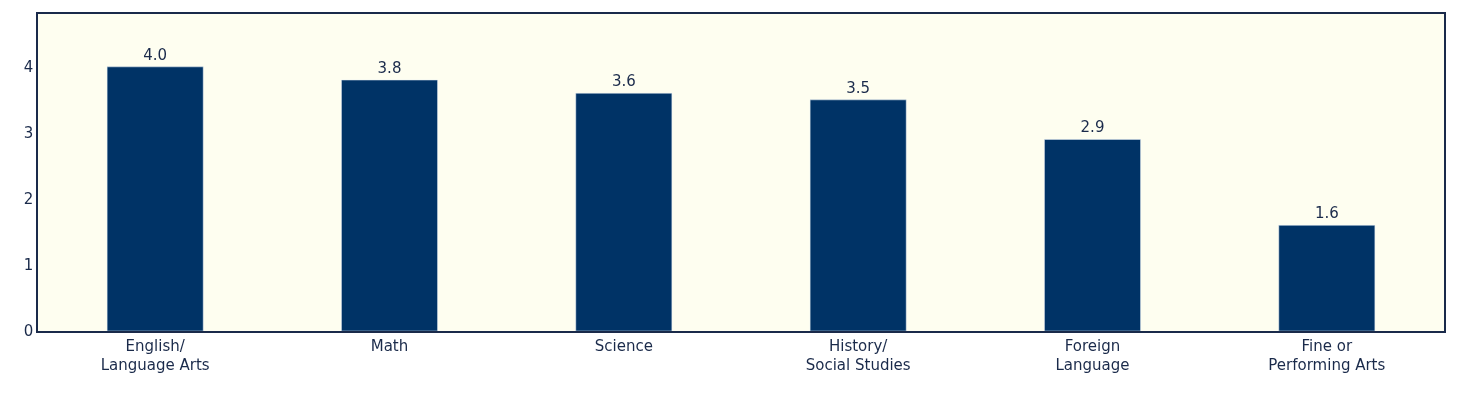  What do you see at coordinates (1092, 127) in the screenshot?
I see `data-label: 2.9` at bounding box center [1092, 127].